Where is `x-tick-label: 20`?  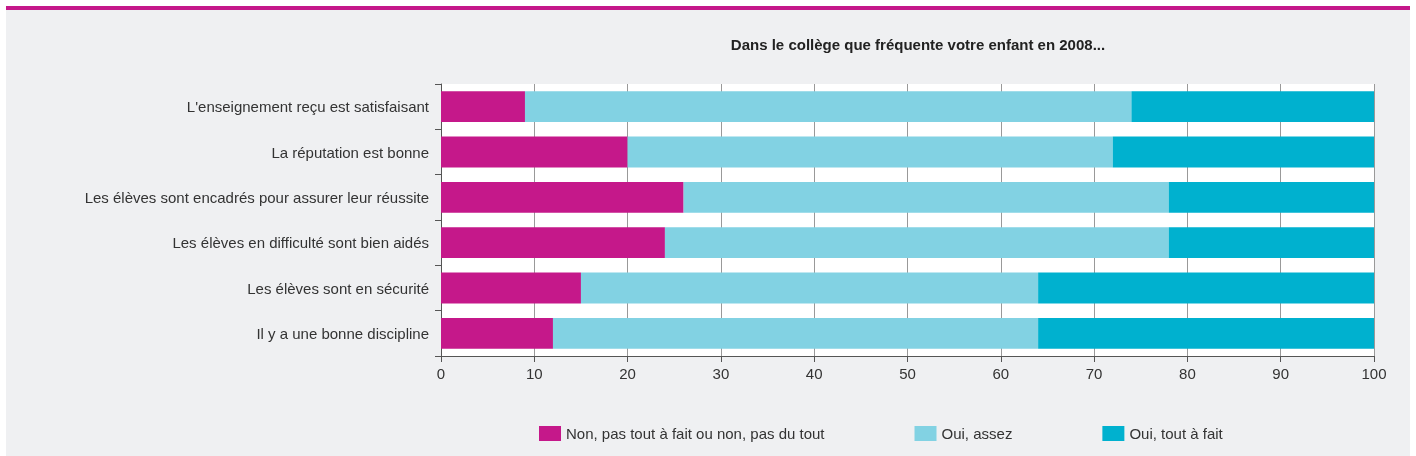
x-tick-label: 20 is located at coordinates (627, 373).